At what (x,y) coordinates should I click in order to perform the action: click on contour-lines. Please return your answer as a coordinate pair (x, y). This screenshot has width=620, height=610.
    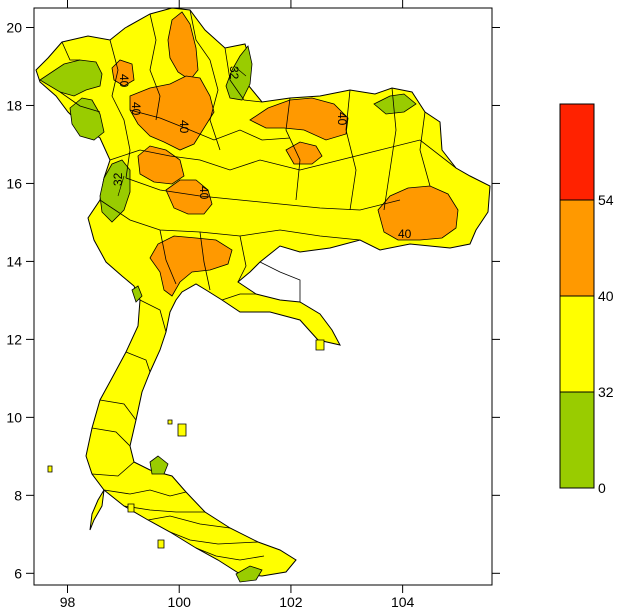
    Looking at the image, I should click on (182, 131).